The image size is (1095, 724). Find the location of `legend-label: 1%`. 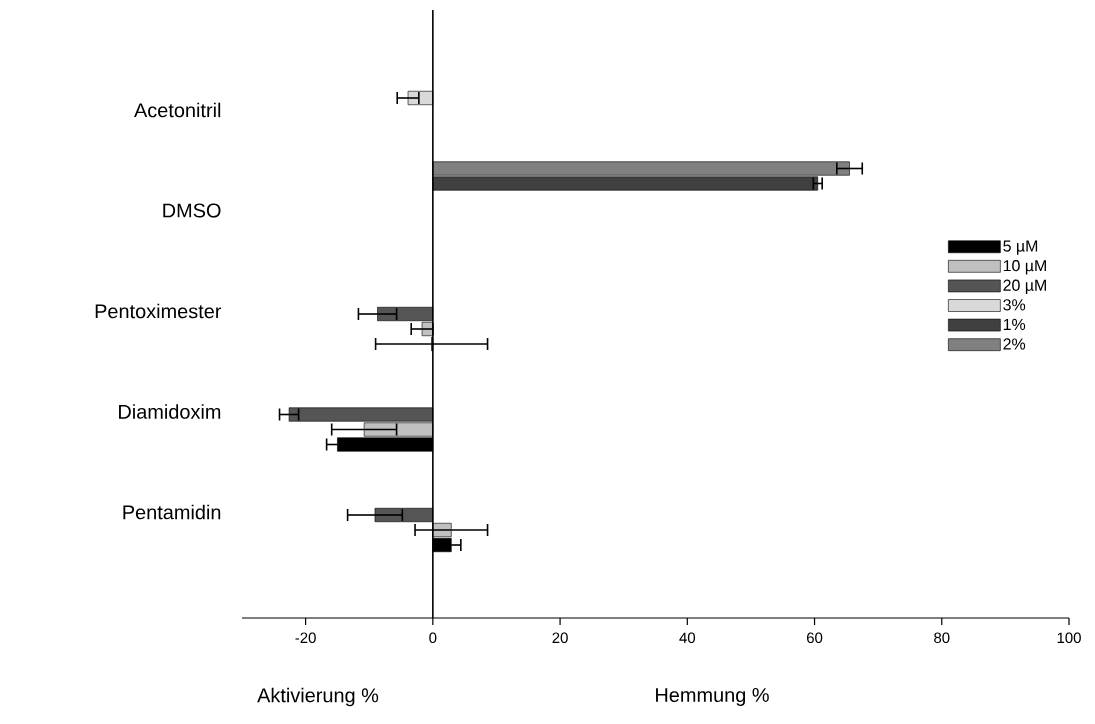

legend-label: 1% is located at coordinates (1014, 324).